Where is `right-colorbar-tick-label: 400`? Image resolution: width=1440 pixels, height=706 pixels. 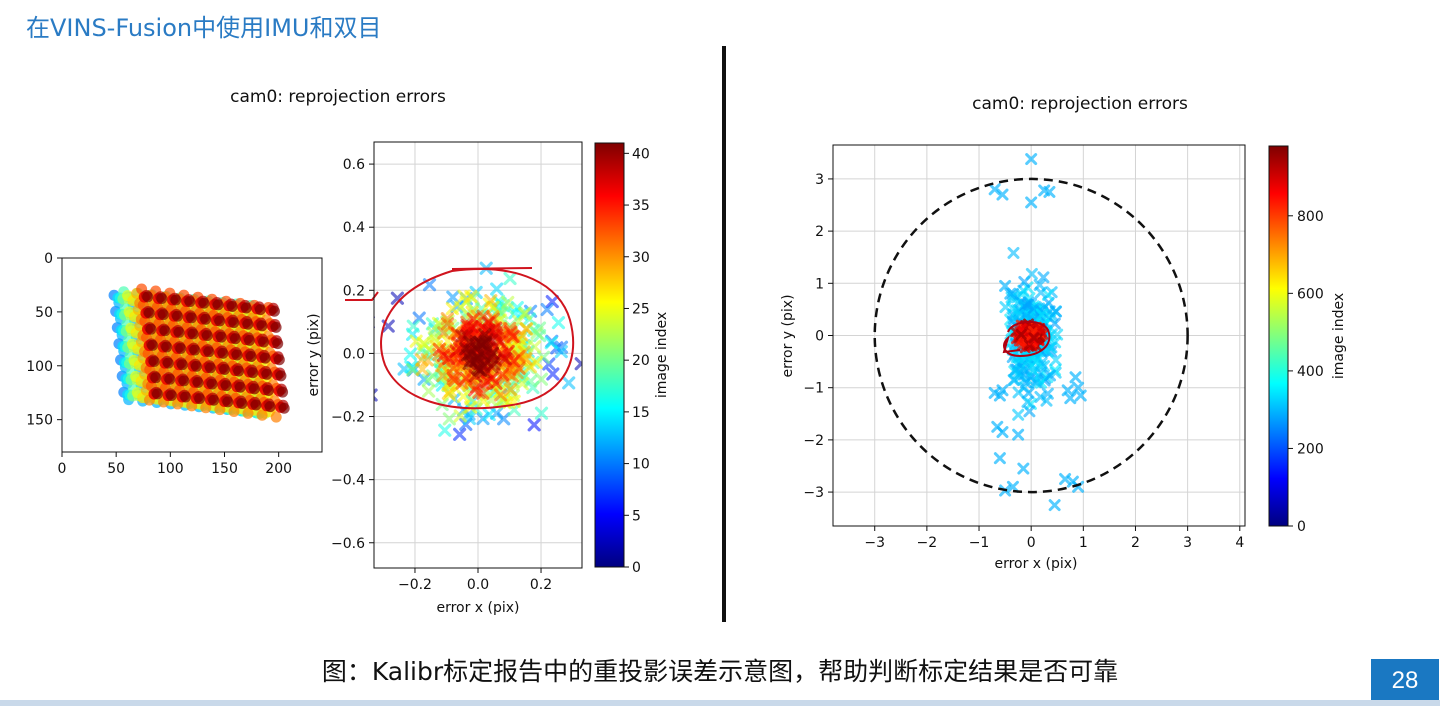
right-colorbar-tick-label: 400 is located at coordinates (1310, 372).